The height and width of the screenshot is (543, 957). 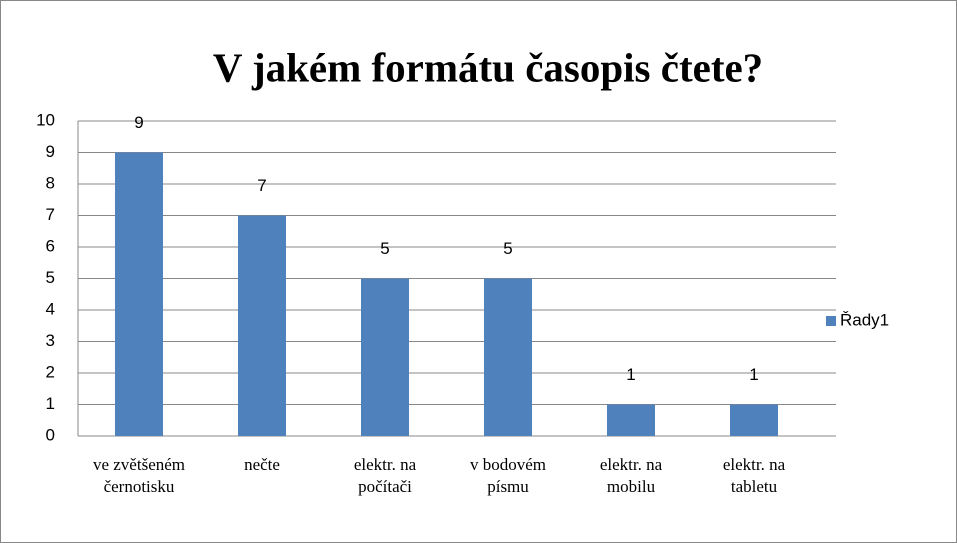 I want to click on y-tick-label: 10, so click(x=45, y=119).